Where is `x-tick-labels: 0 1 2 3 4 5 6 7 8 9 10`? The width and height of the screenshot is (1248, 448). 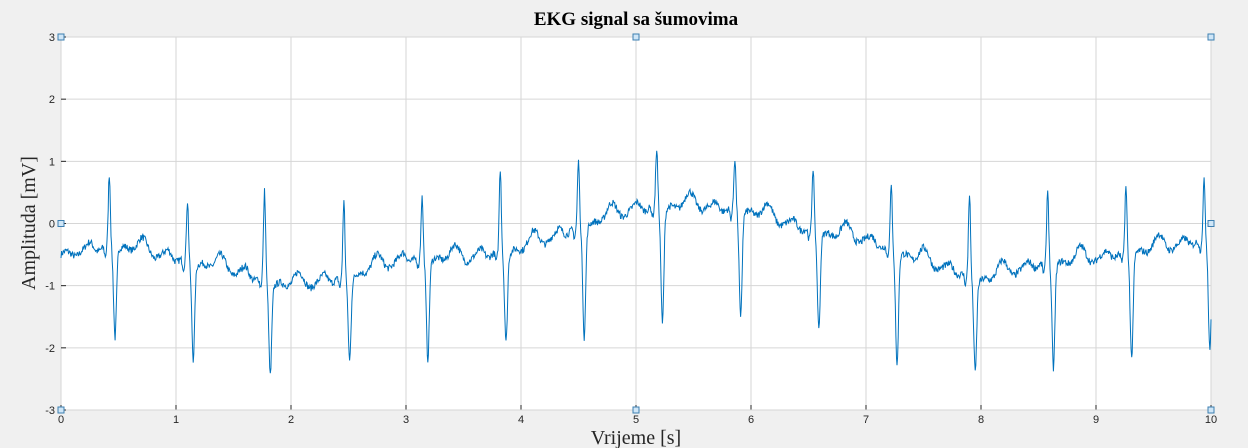
x-tick-labels: 0 1 2 3 4 5 6 7 8 9 10 is located at coordinates (637, 420).